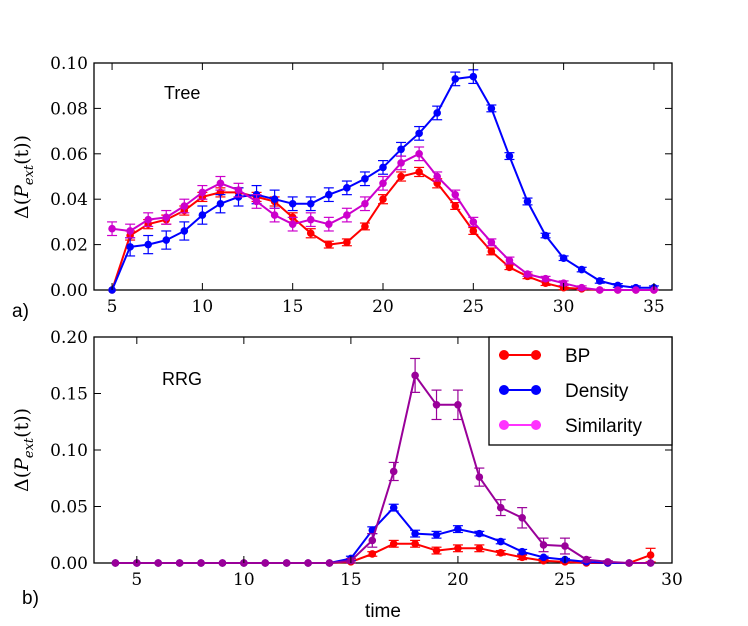  Describe the element at coordinates (69, 291) in the screenshot. I see `y-tick-label: 0.00` at that location.